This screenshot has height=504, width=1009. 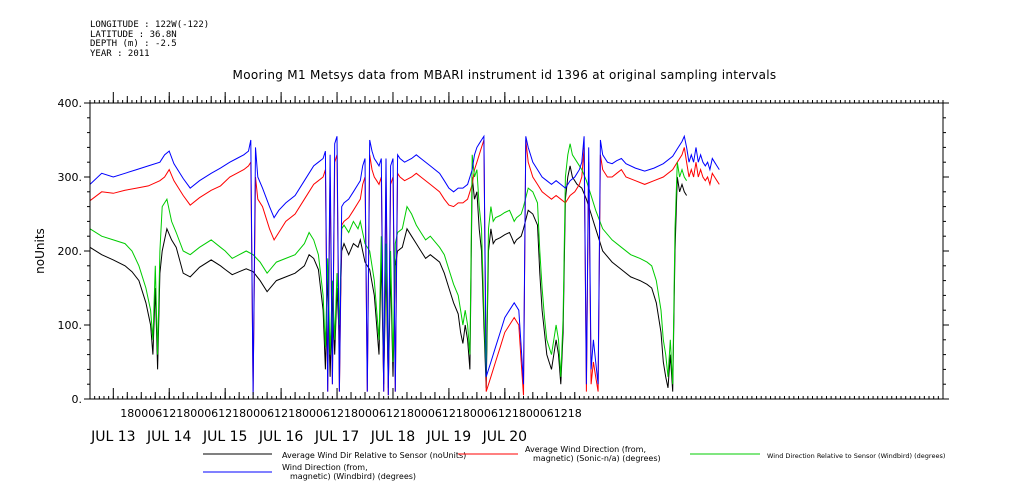 I want to click on x-date-label: JUL 19, so click(x=448, y=437).